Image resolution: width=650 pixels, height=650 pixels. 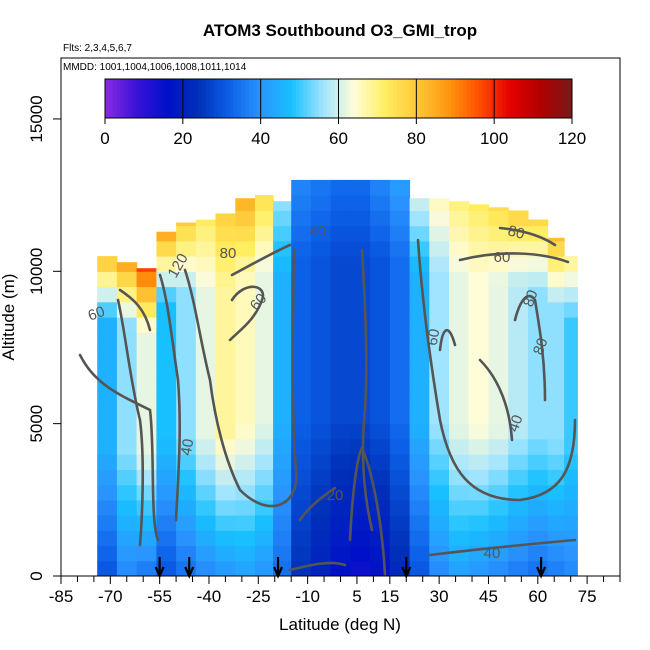 What do you see at coordinates (531, 298) in the screenshot?
I see `contour-label: 80` at bounding box center [531, 298].